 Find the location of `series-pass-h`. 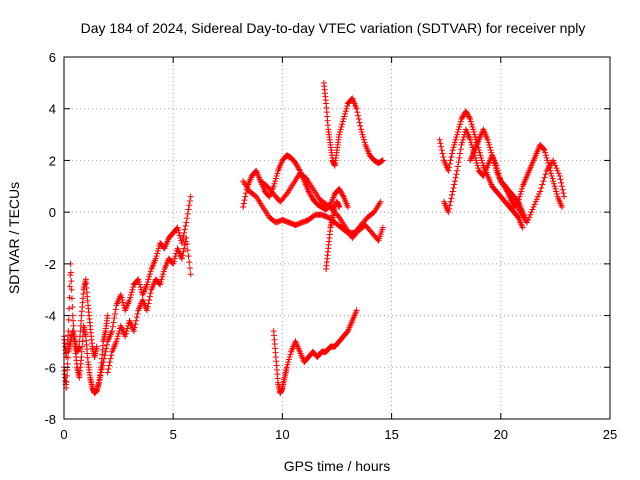

series-pass-h is located at coordinates (353, 124).